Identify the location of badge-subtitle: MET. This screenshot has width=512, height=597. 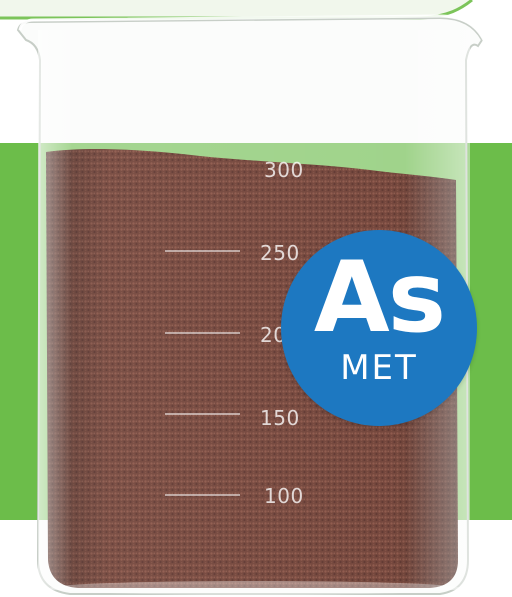
(379, 368).